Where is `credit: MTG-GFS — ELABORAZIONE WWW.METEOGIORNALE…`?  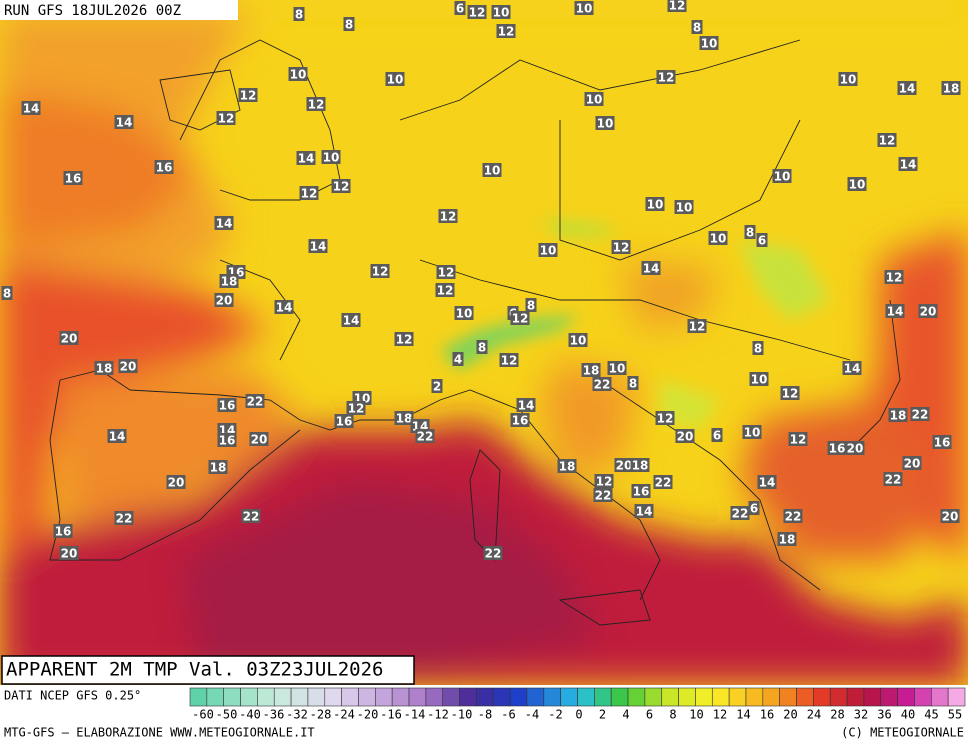
credit: MTG-GFS — ELABORAZIONE WWW.METEOGIORNALE… is located at coordinates (159, 733).